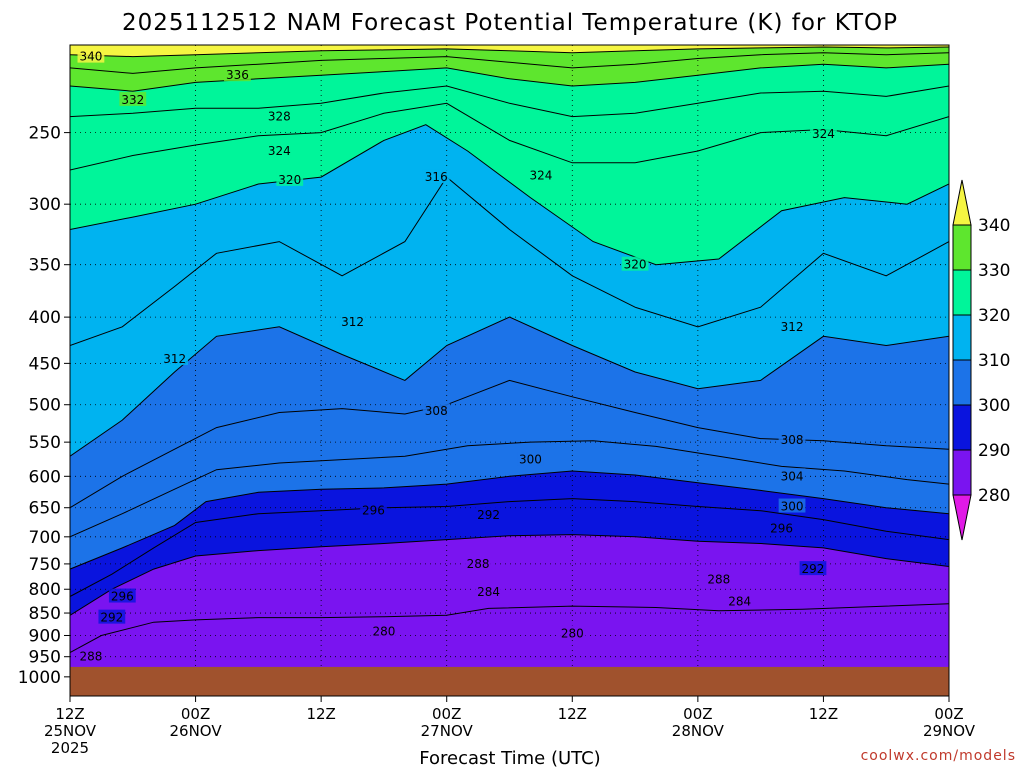  Describe the element at coordinates (45, 364) in the screenshot. I see `y-tick-label: 450` at that location.